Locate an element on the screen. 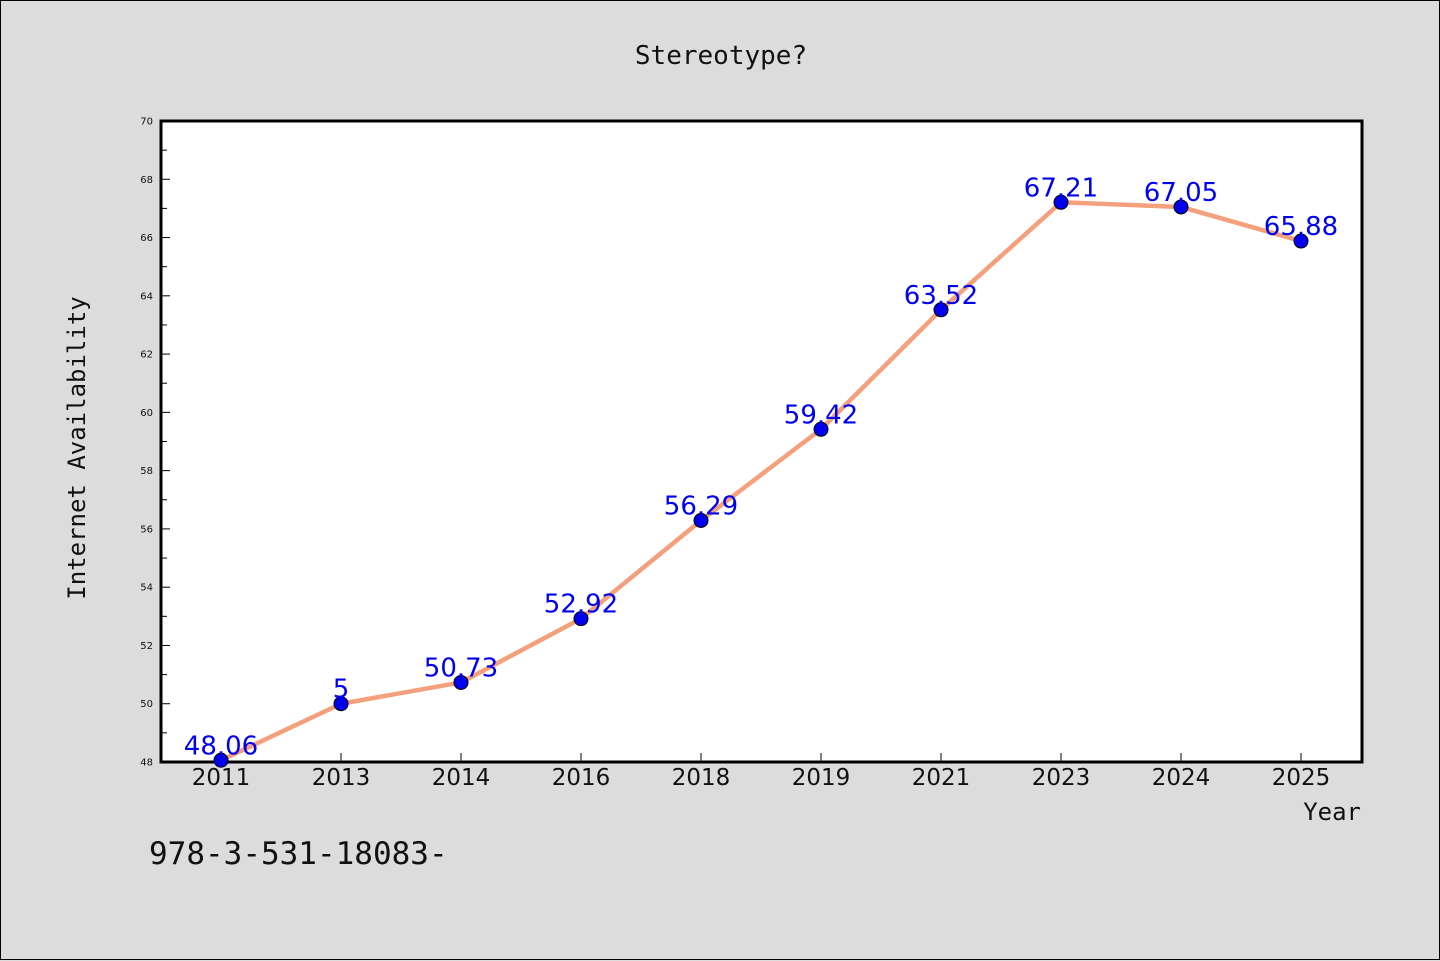 The image size is (1440, 961). data-label: 59.42 is located at coordinates (821, 415).